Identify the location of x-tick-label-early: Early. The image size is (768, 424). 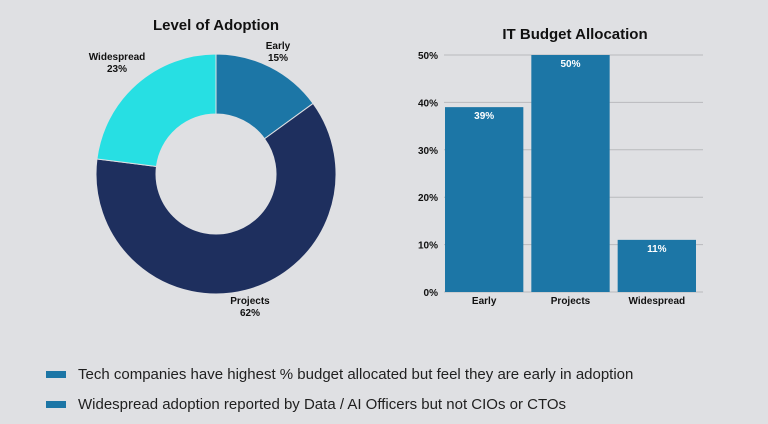
(484, 301).